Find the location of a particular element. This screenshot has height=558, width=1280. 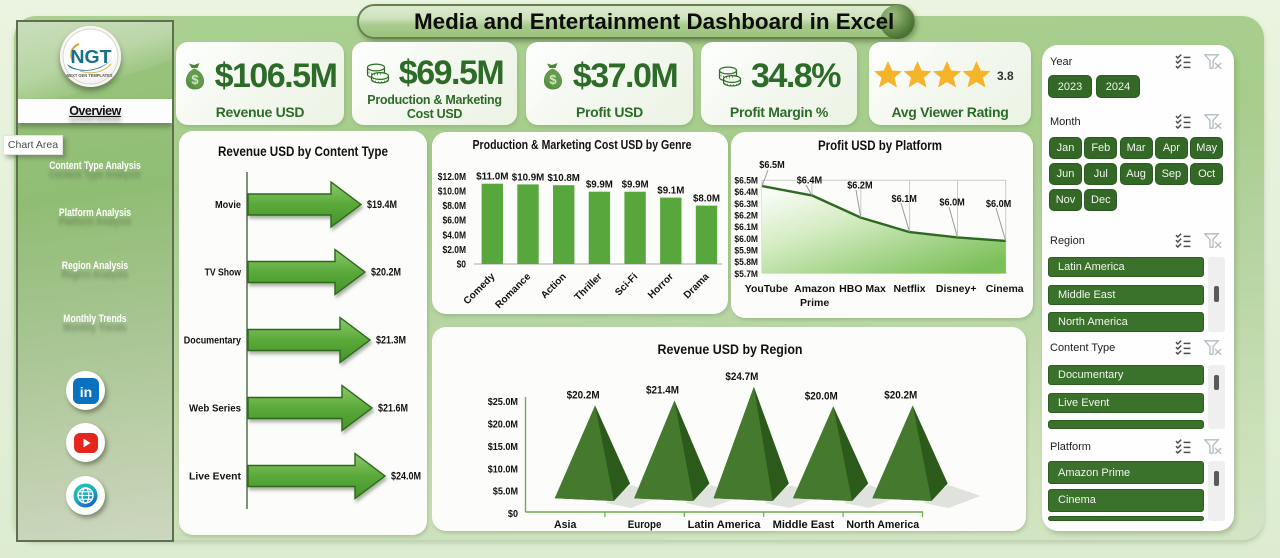

svg-text: Documentary is located at coordinates (212, 341).